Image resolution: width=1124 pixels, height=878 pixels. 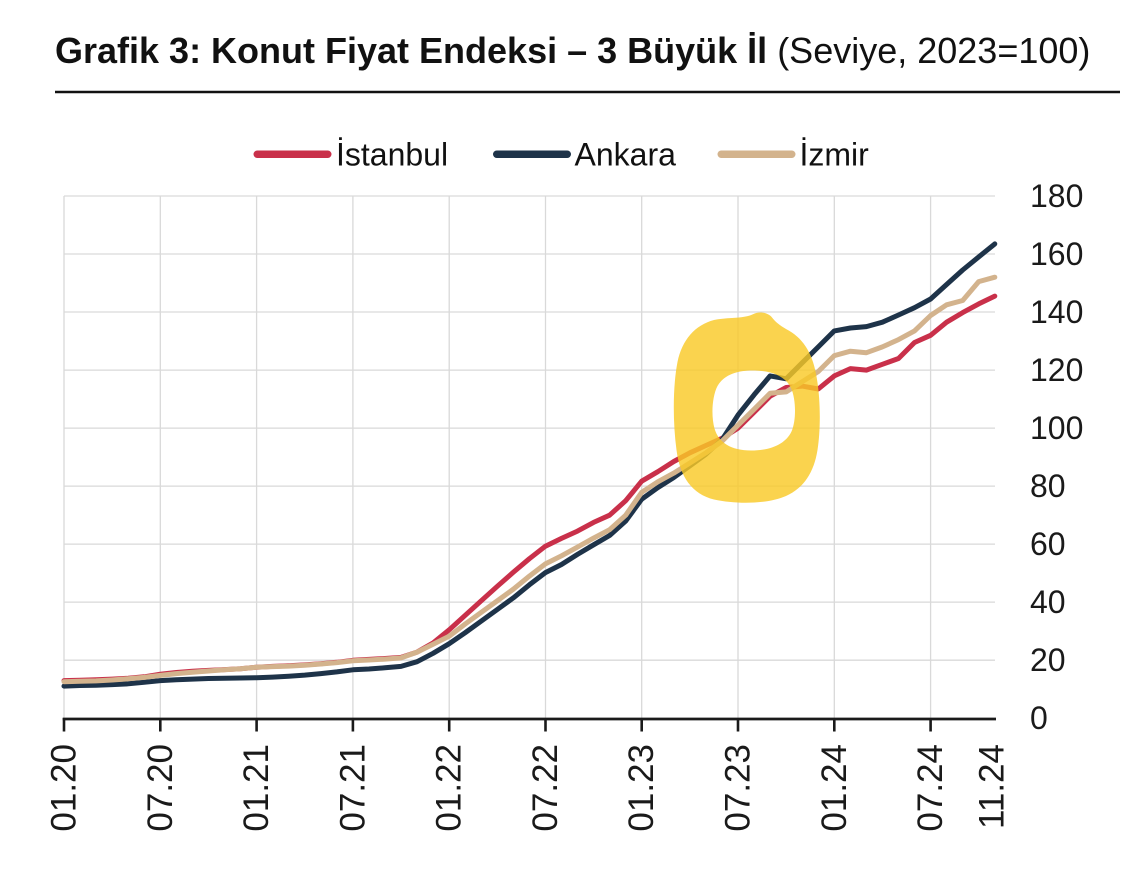 I want to click on svg-text: 01.21, so click(x=256, y=788).